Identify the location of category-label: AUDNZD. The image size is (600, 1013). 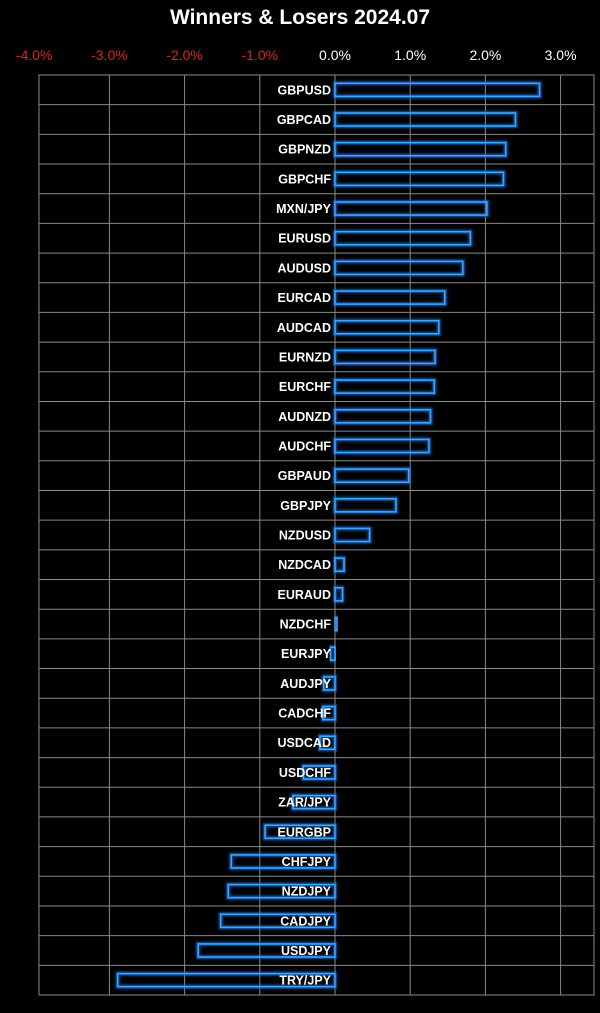
(304, 417).